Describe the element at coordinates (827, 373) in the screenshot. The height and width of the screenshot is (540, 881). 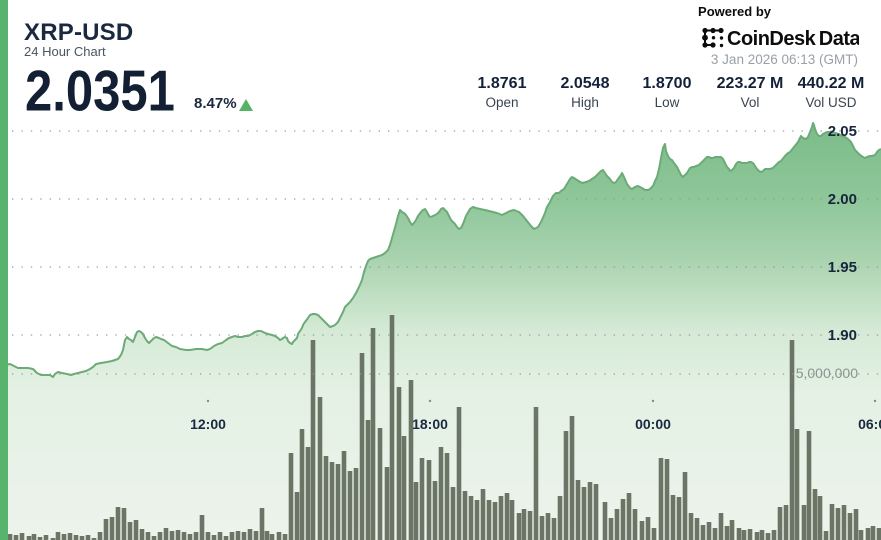
I see `svg-text: 5,000,000` at that location.